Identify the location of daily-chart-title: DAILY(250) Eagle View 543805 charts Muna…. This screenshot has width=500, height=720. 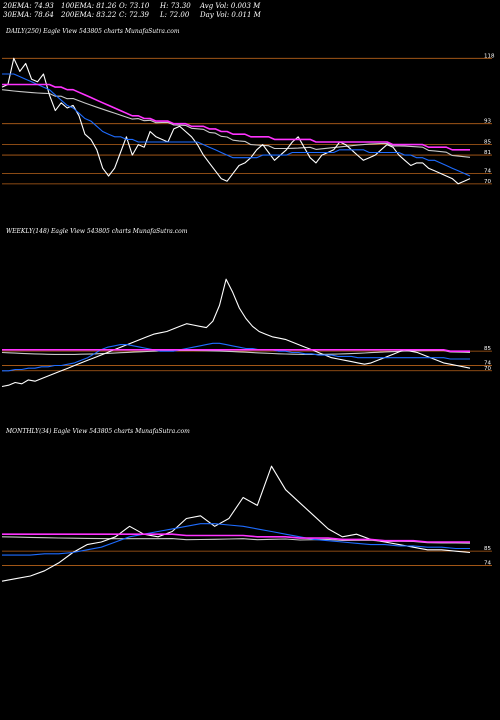
(93, 31).